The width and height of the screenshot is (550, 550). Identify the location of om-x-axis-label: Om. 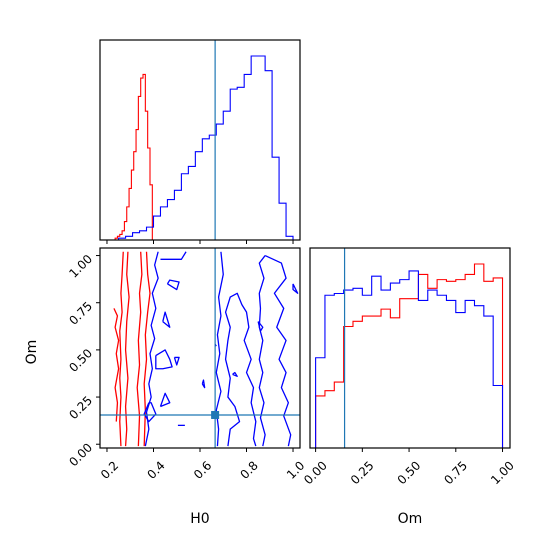
(410, 519).